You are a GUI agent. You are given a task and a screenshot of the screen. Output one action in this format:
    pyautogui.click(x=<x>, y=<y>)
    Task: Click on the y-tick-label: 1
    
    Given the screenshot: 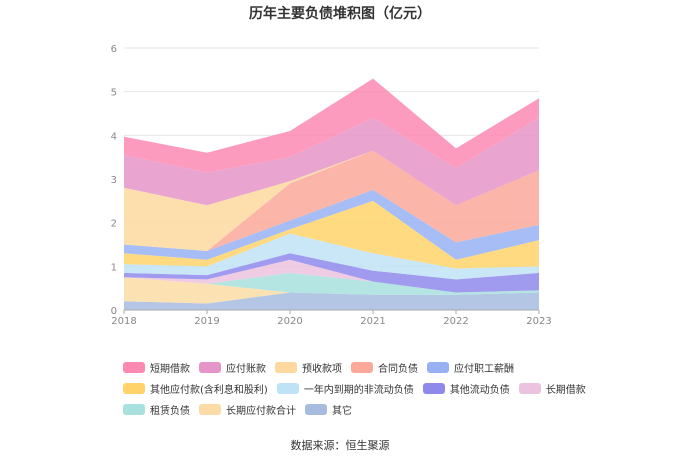 What is the action you would take?
    pyautogui.click(x=114, y=267)
    